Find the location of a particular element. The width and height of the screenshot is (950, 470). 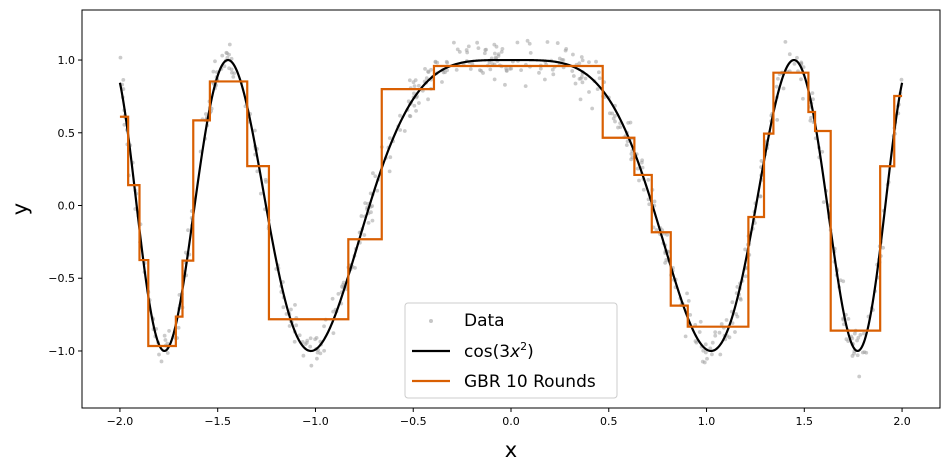

y-tick-label: −0.5 is located at coordinates (61, 278).